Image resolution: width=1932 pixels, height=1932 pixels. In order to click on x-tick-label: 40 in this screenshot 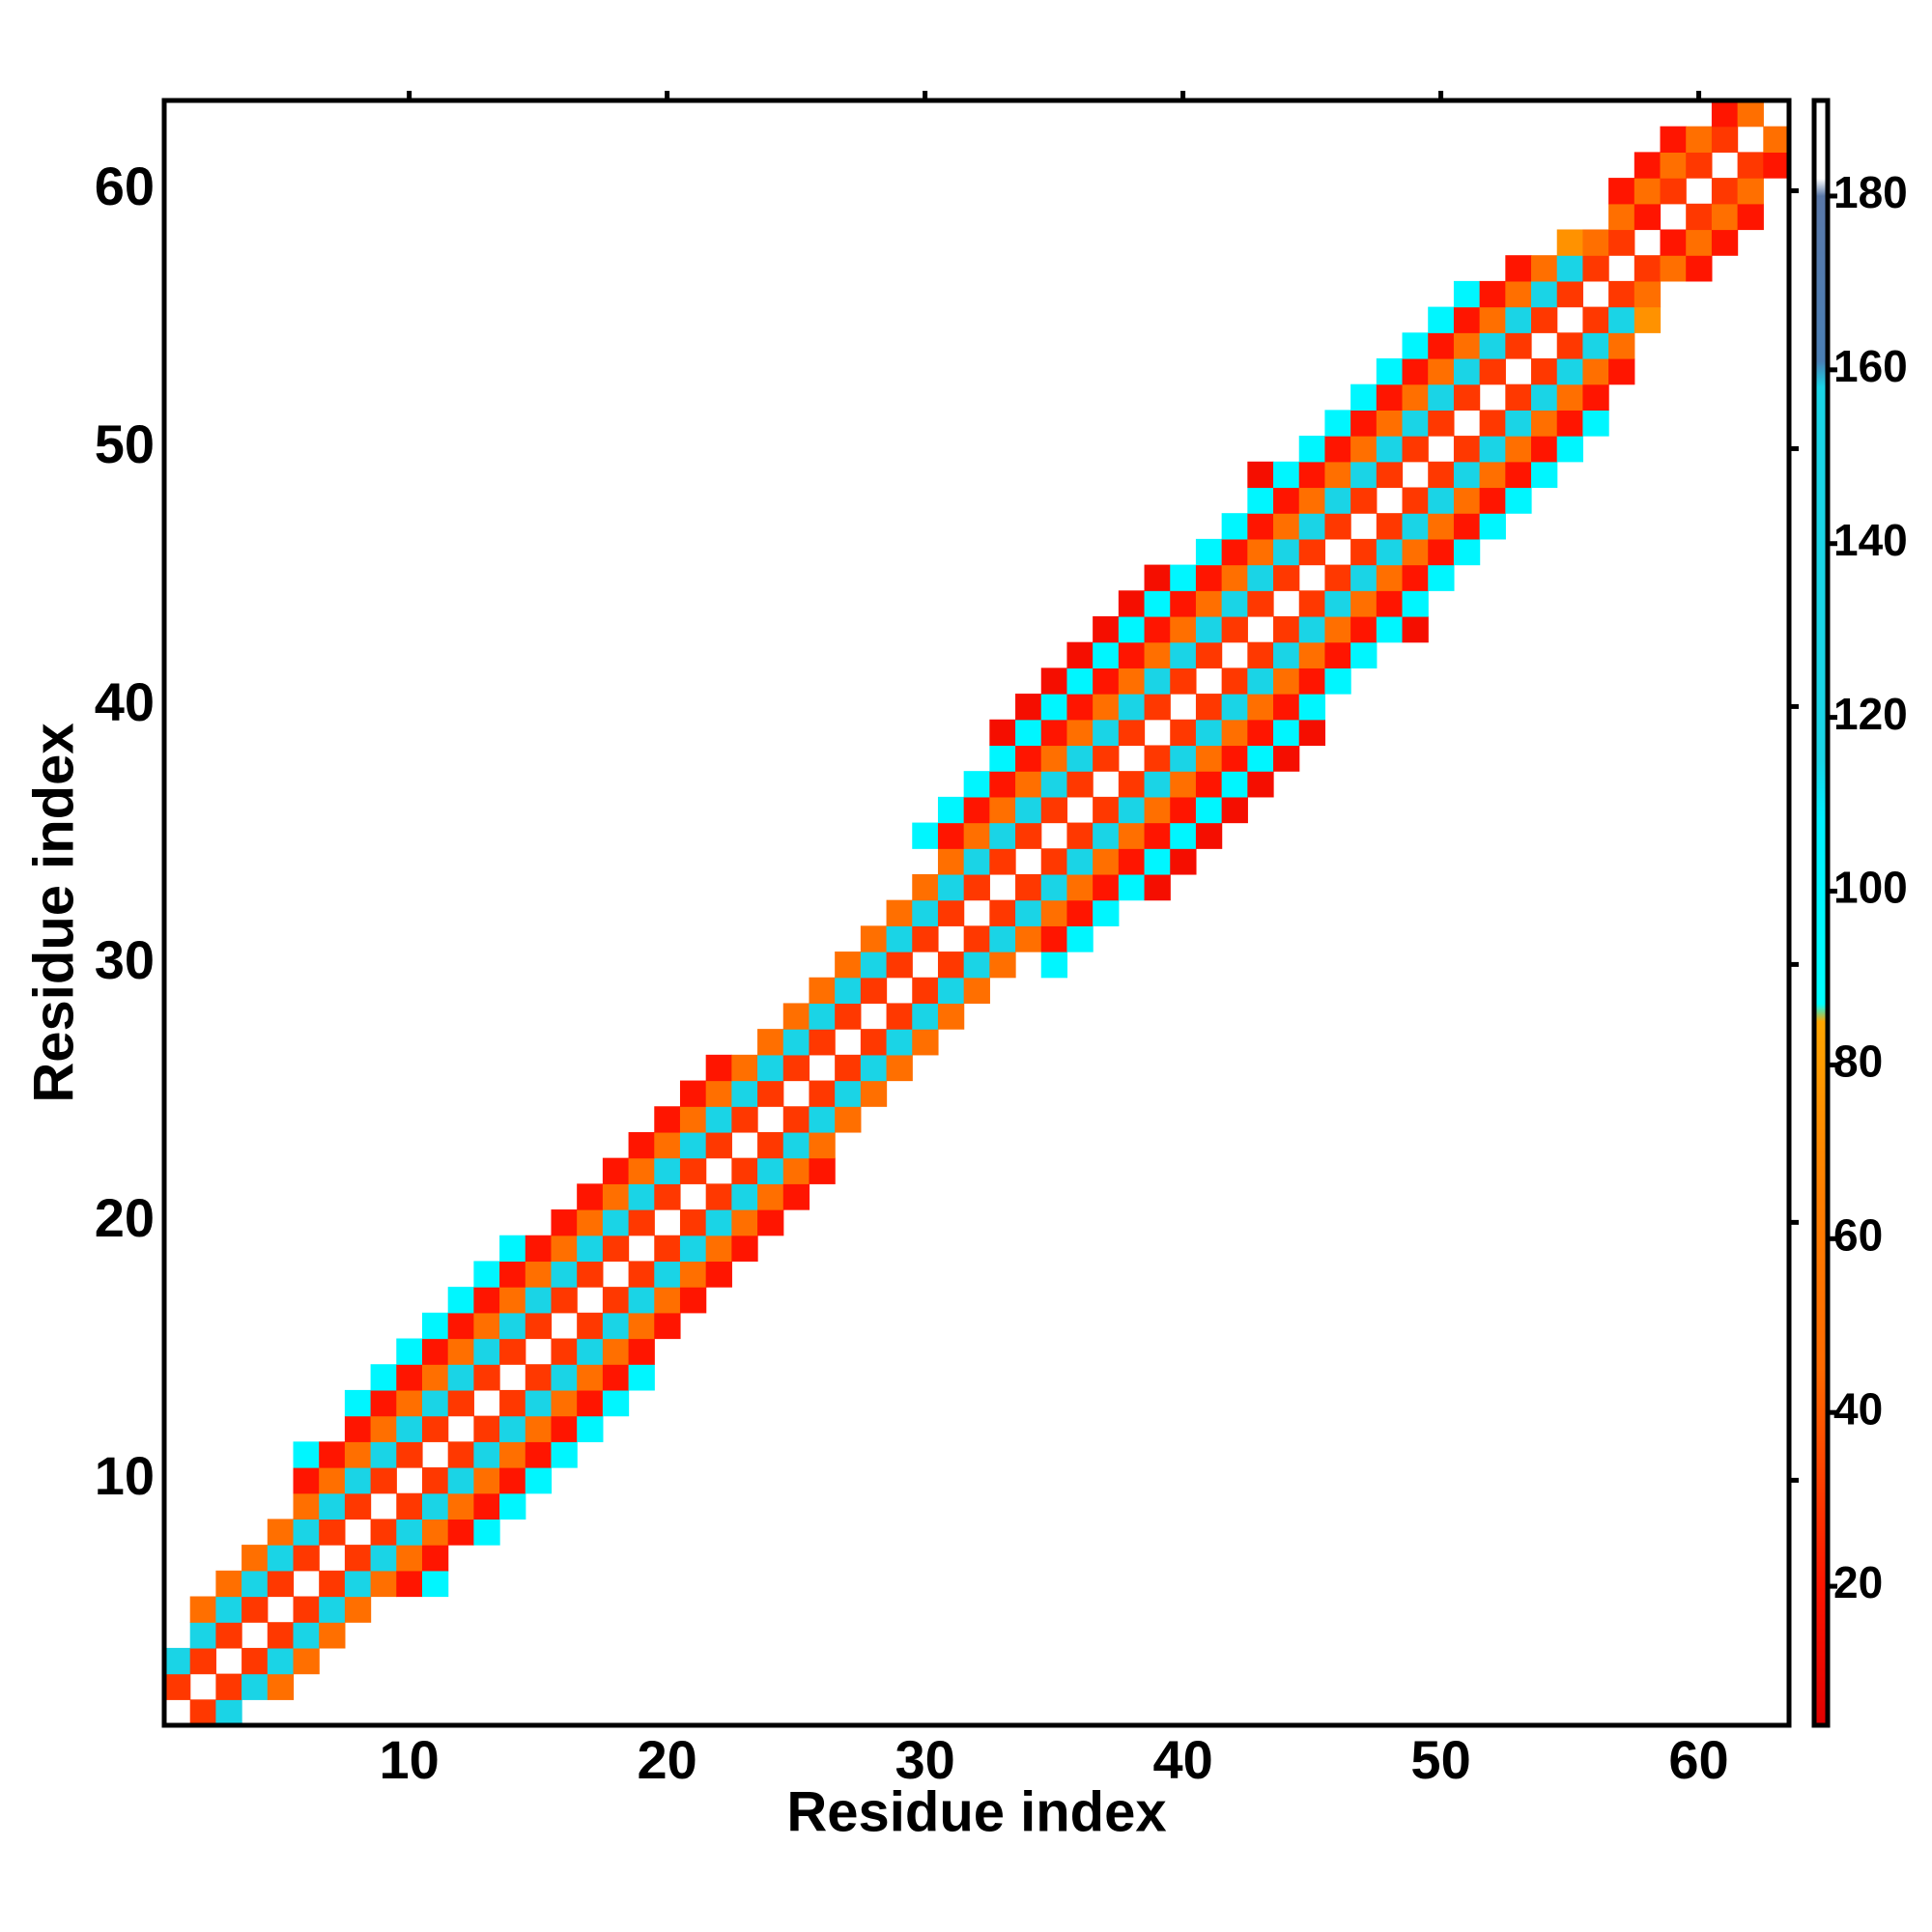, I will do `click(1182, 1759)`.